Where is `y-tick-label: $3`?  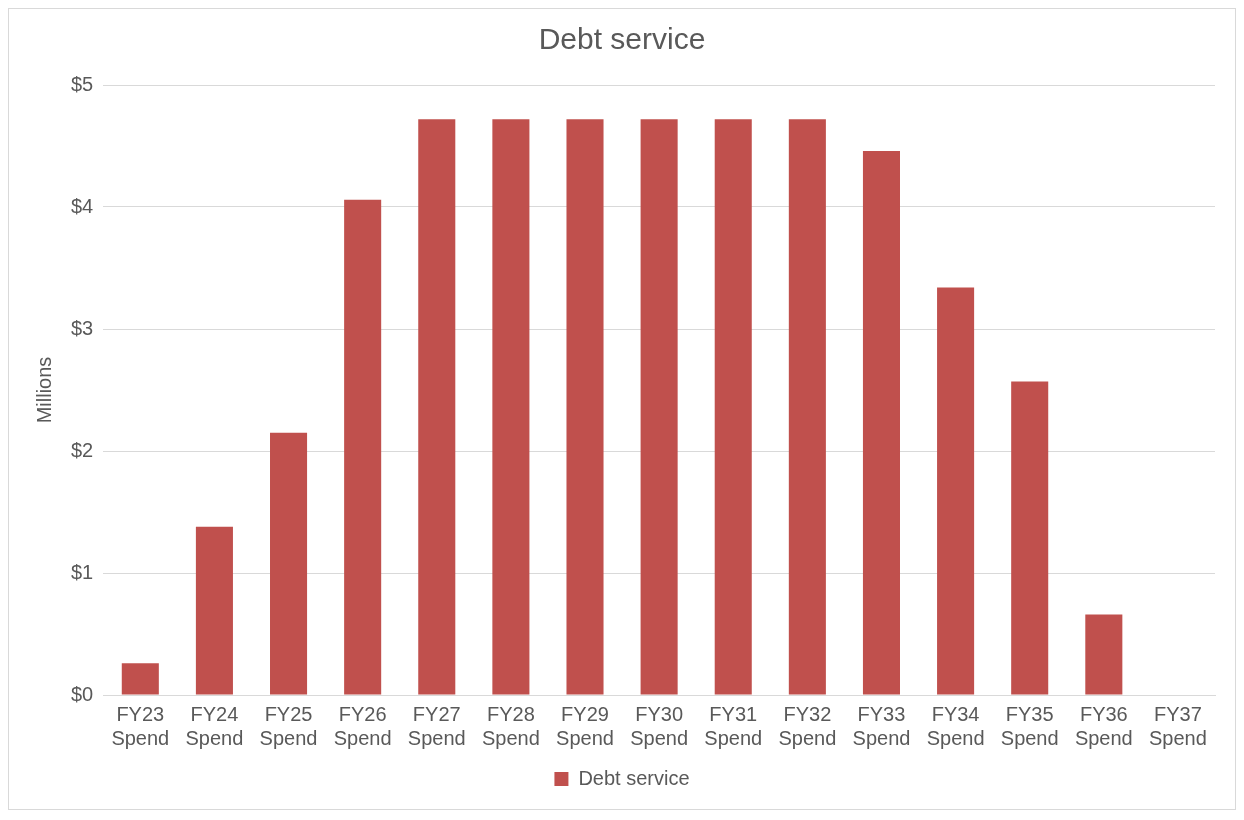 y-tick-label: $3 is located at coordinates (82, 327).